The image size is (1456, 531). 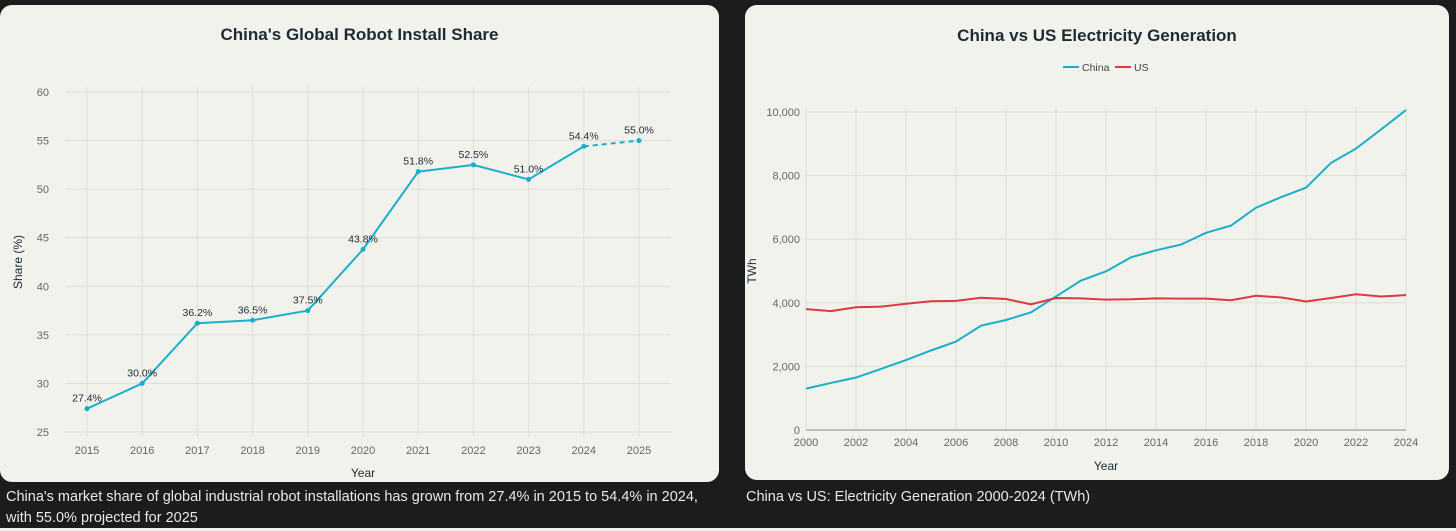 I want to click on y-tick-label: 45, so click(x=43, y=239).